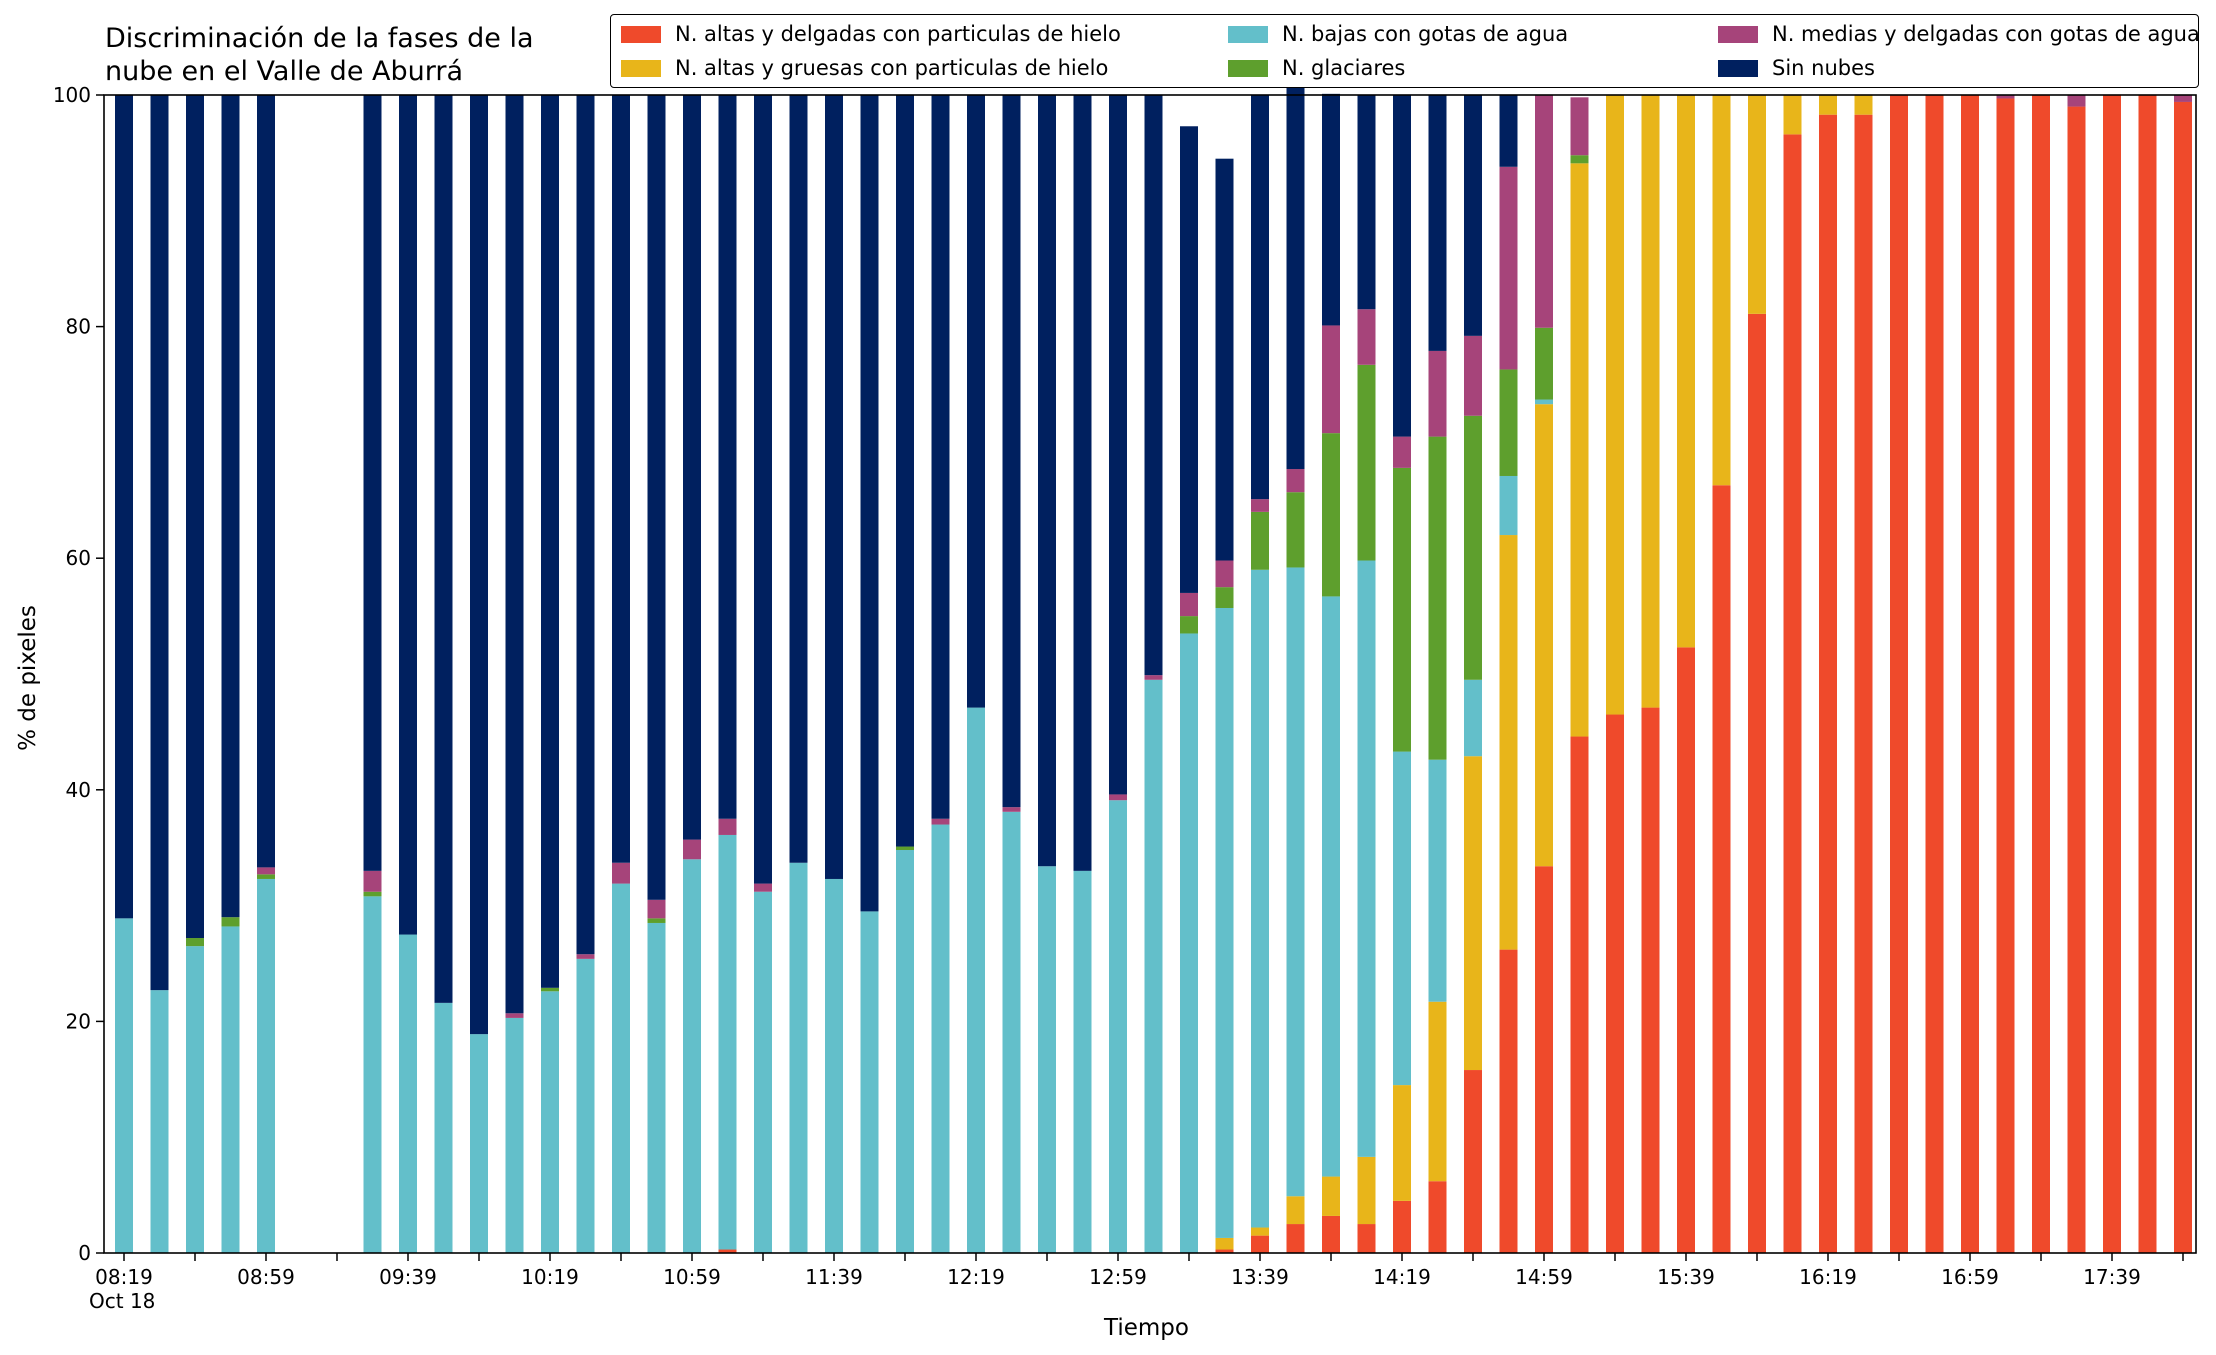 This screenshot has width=2216, height=1355. What do you see at coordinates (692, 849) in the screenshot?
I see `bar-segment-s4-t16` at bounding box center [692, 849].